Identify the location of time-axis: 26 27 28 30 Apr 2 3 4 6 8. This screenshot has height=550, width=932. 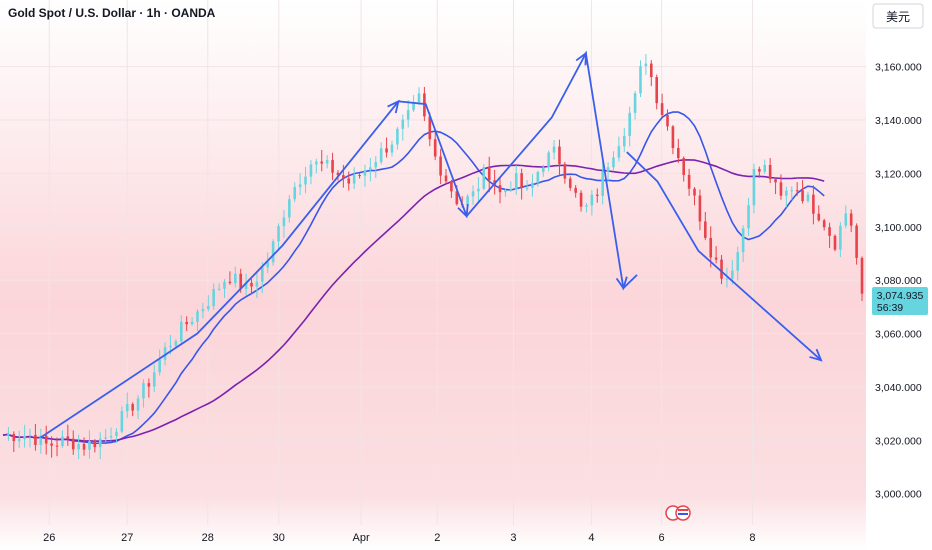
(399, 538).